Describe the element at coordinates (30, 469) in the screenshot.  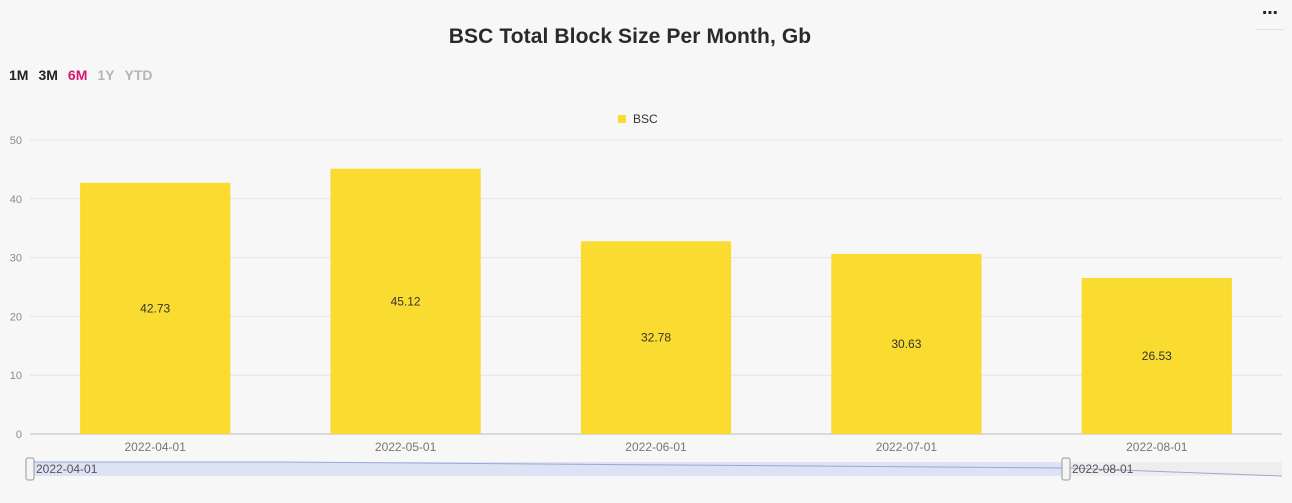
I see `navigator-left-handle` at that location.